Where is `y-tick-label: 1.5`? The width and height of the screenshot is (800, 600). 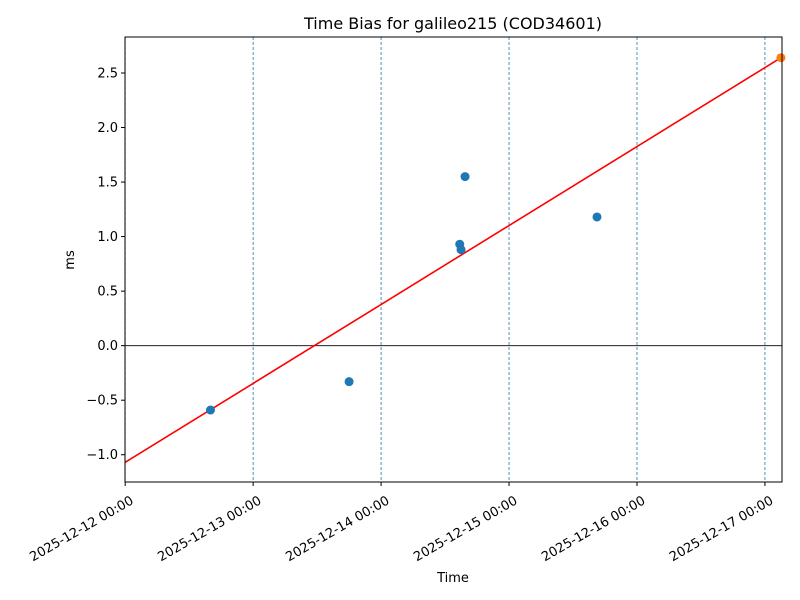
y-tick-label: 1.5 is located at coordinates (107, 183).